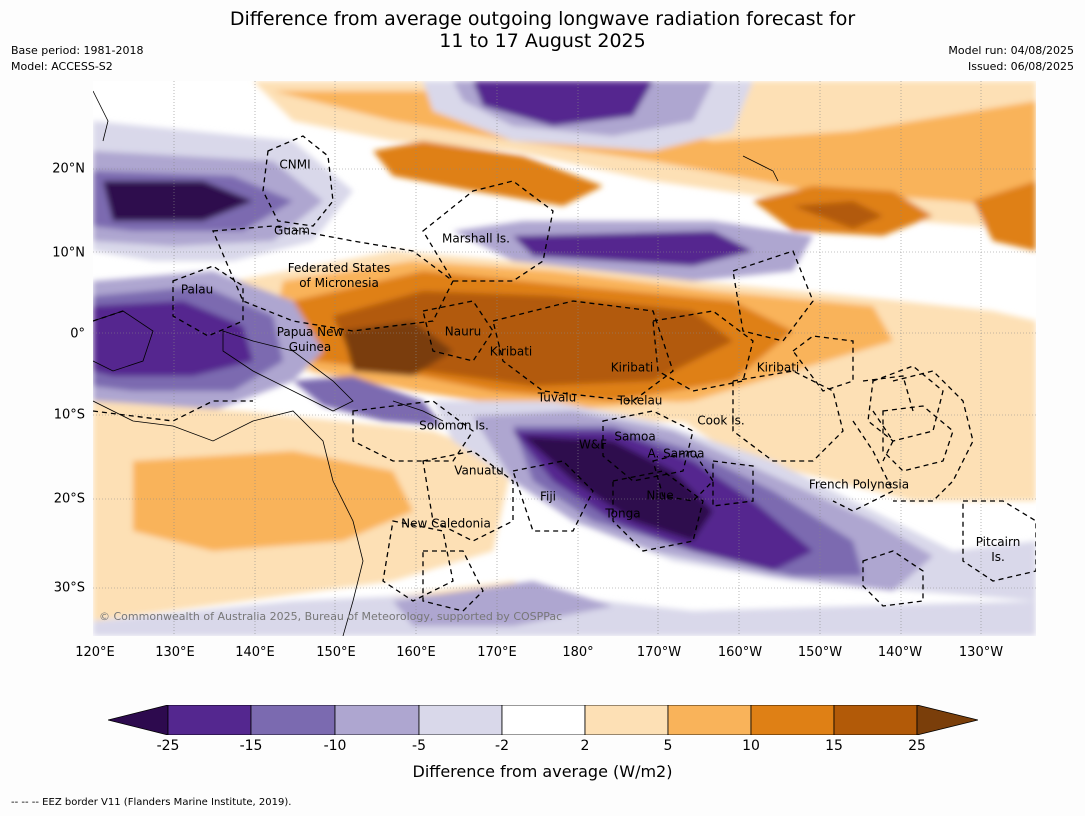  Describe the element at coordinates (255, 652) in the screenshot. I see `x-tick: 140°E` at that location.